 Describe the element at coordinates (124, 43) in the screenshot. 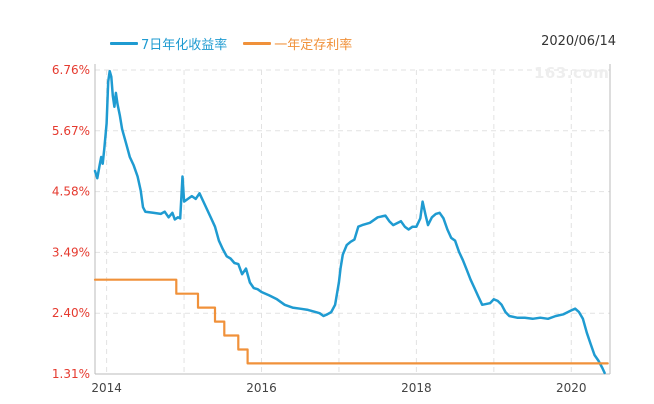

I see `legend-swatch-yield` at that location.